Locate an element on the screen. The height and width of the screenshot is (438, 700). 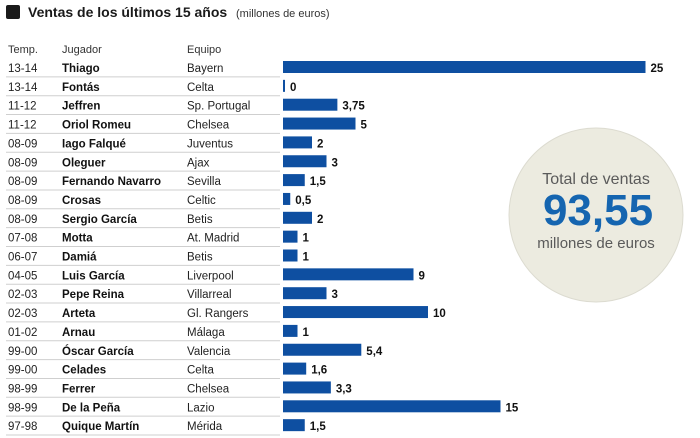
bar-value-label: 5 is located at coordinates (364, 126).